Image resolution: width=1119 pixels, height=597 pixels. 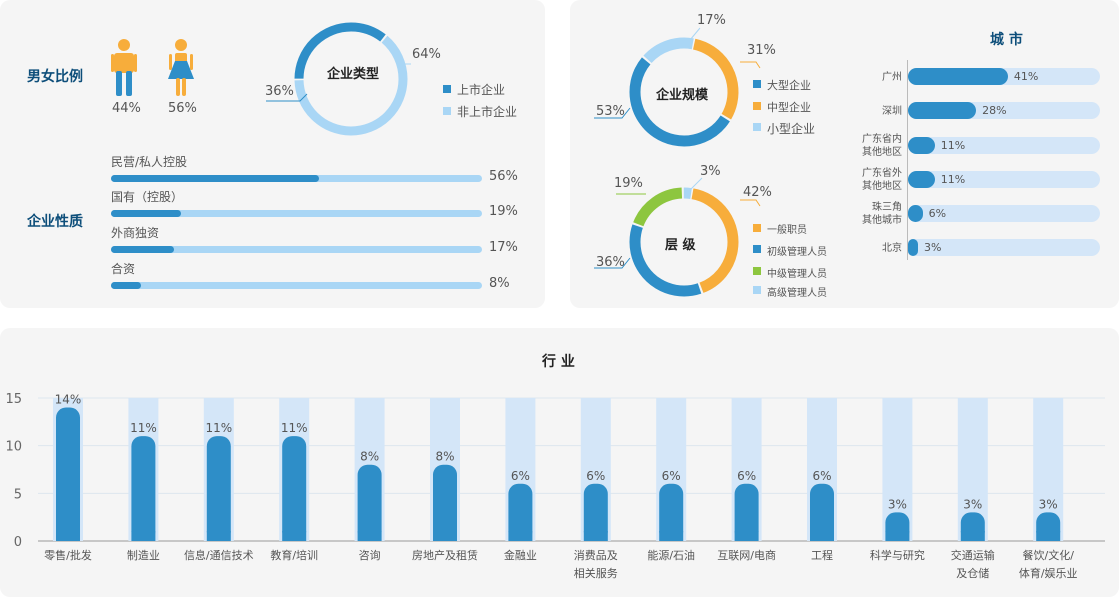 I want to click on category-label: 教育/培训, so click(x=294, y=555).